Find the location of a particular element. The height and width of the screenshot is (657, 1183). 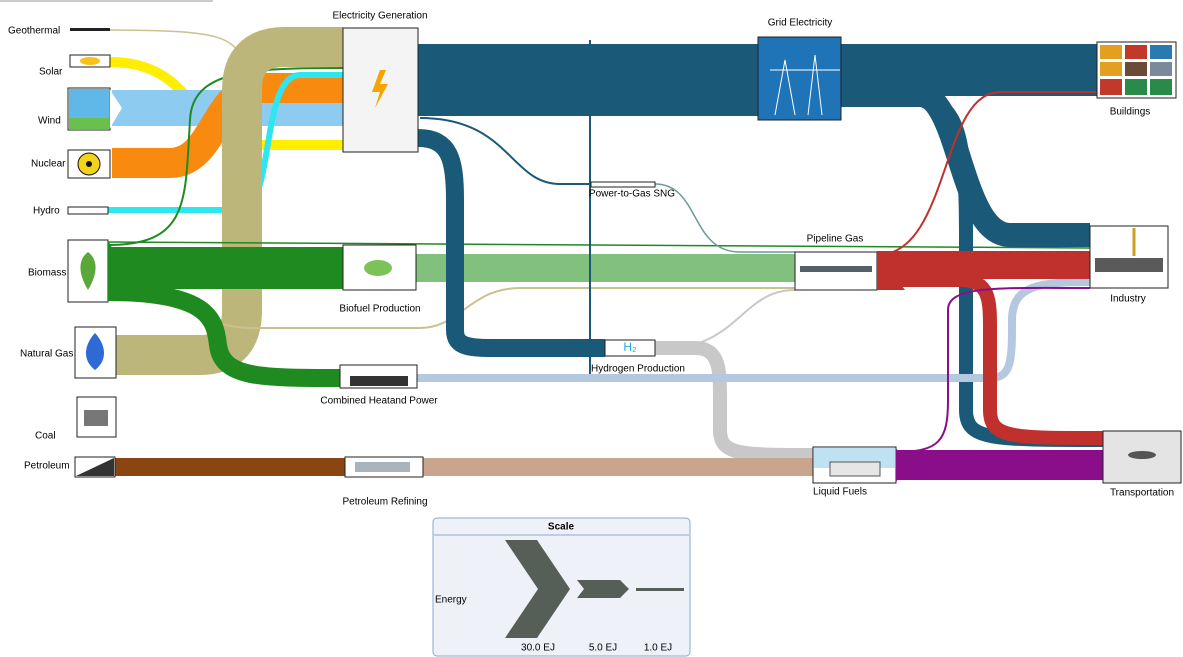

process-label: Liquid Fuels is located at coordinates (840, 492).